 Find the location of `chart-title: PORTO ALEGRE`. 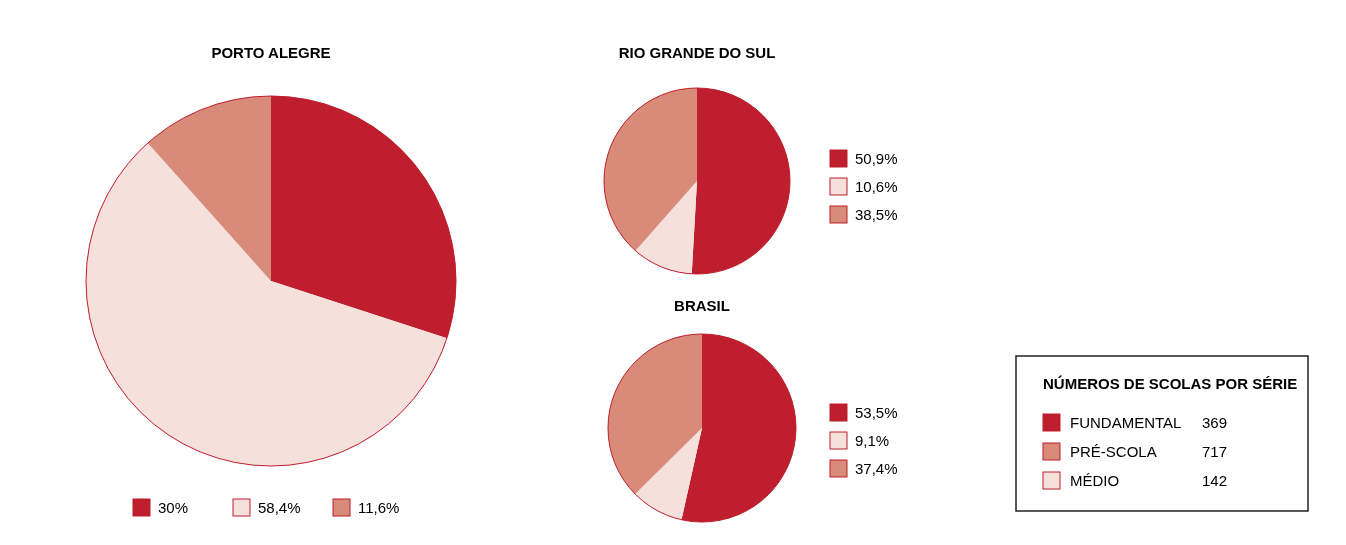

chart-title: PORTO ALEGRE is located at coordinates (271, 52).